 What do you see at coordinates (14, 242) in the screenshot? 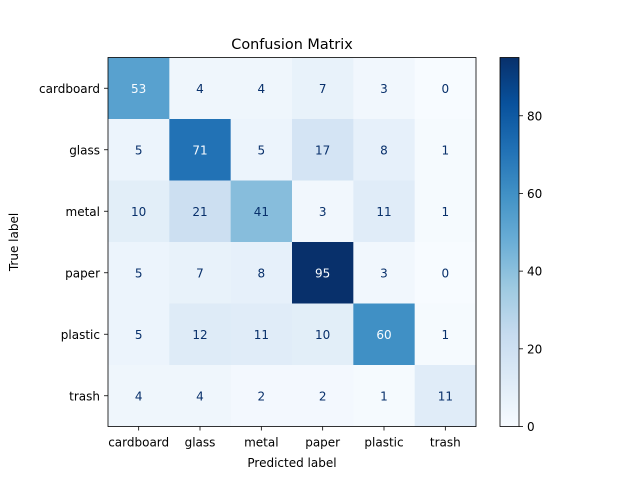
I see `y-axis-label: True label` at bounding box center [14, 242].